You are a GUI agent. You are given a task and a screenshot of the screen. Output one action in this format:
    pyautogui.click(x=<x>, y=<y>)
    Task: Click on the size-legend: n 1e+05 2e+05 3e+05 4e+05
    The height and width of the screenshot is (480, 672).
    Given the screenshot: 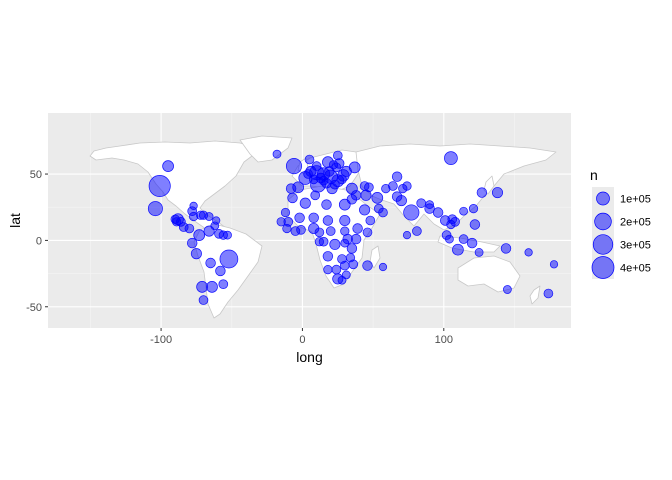 What is the action you would take?
    pyautogui.click(x=620, y=223)
    